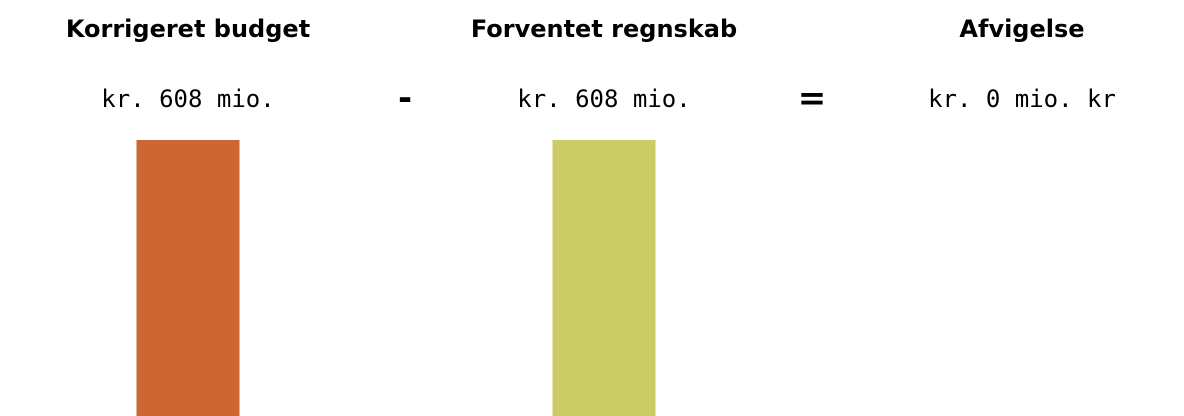 The height and width of the screenshot is (416, 1184). Describe the element at coordinates (405, 99) in the screenshot. I see `operator: -` at that location.